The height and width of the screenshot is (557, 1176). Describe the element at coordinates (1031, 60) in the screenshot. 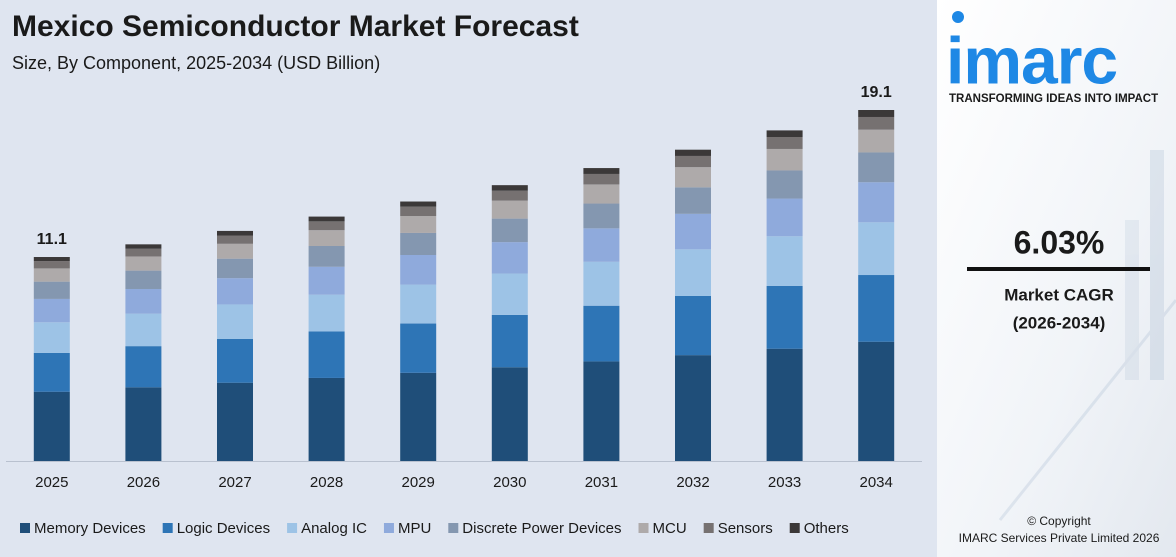

I see `logo: imarc` at that location.